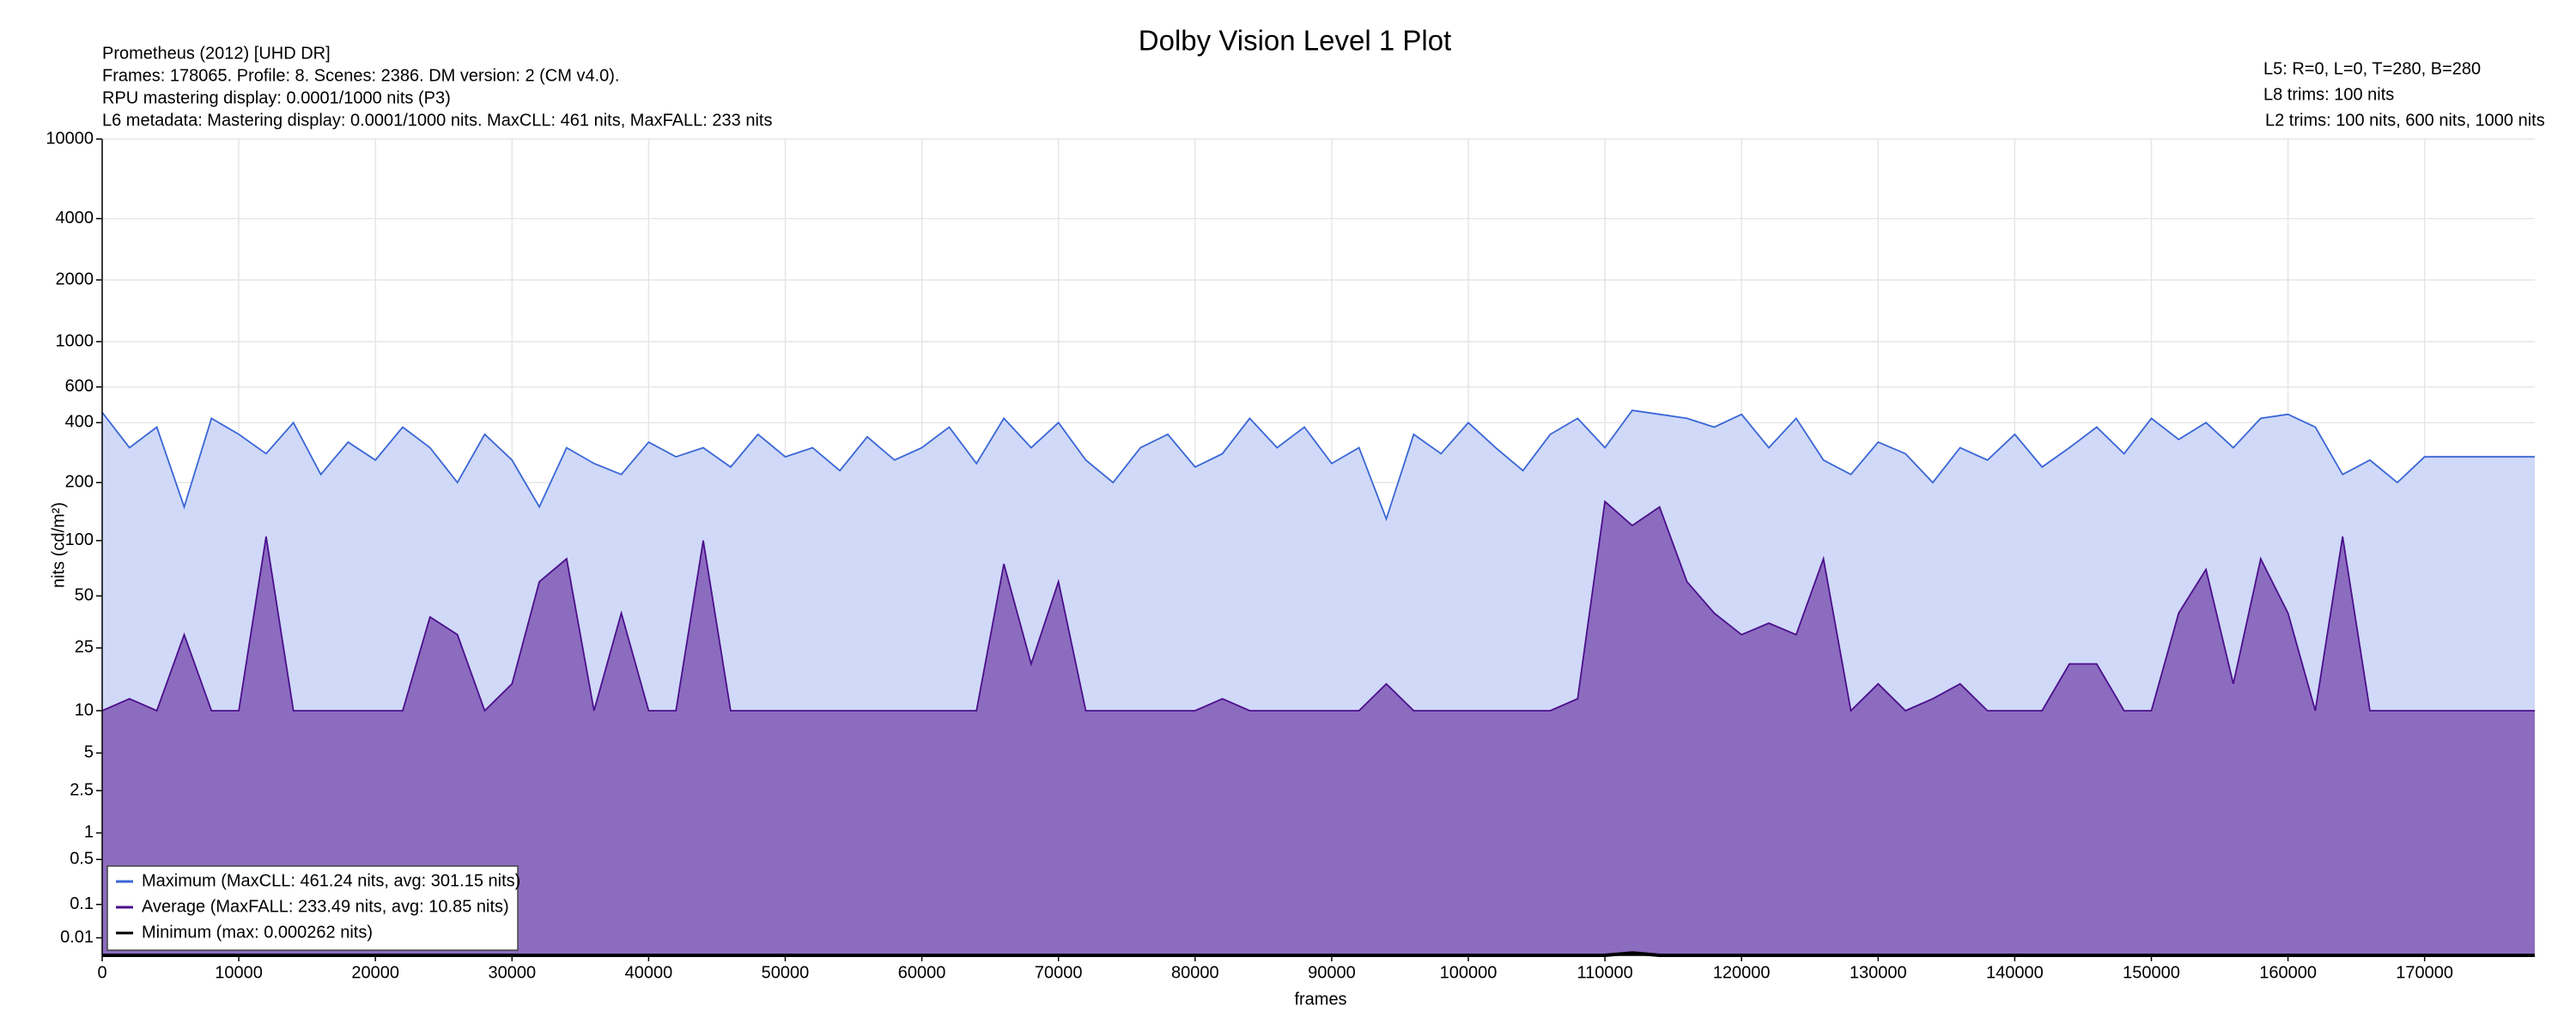  Describe the element at coordinates (75, 279) in the screenshot. I see `y-tick-label: 2000` at that location.